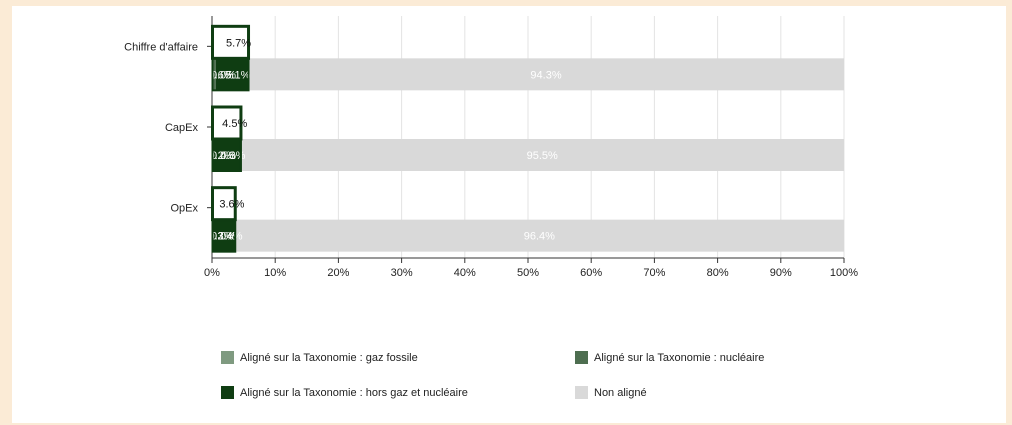 This screenshot has width=1012, height=425. I want to click on x-tick-label: 20%, so click(338, 273).